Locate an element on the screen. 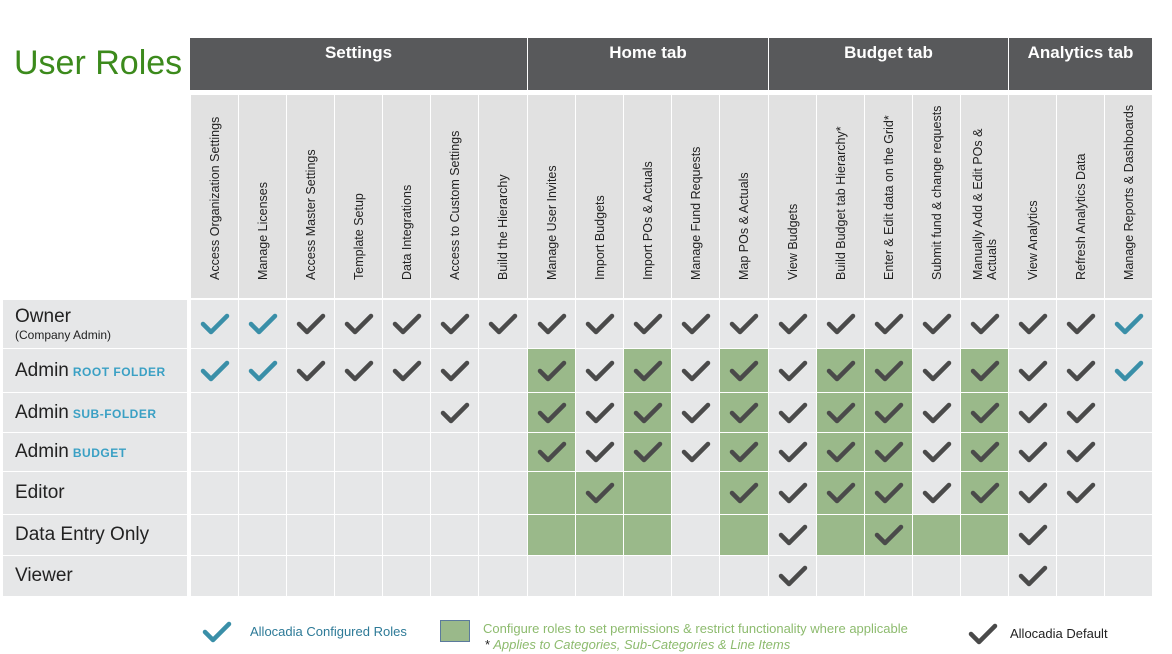 This screenshot has width=1172, height=654. group-header-3: Analytics tab is located at coordinates (1080, 64).